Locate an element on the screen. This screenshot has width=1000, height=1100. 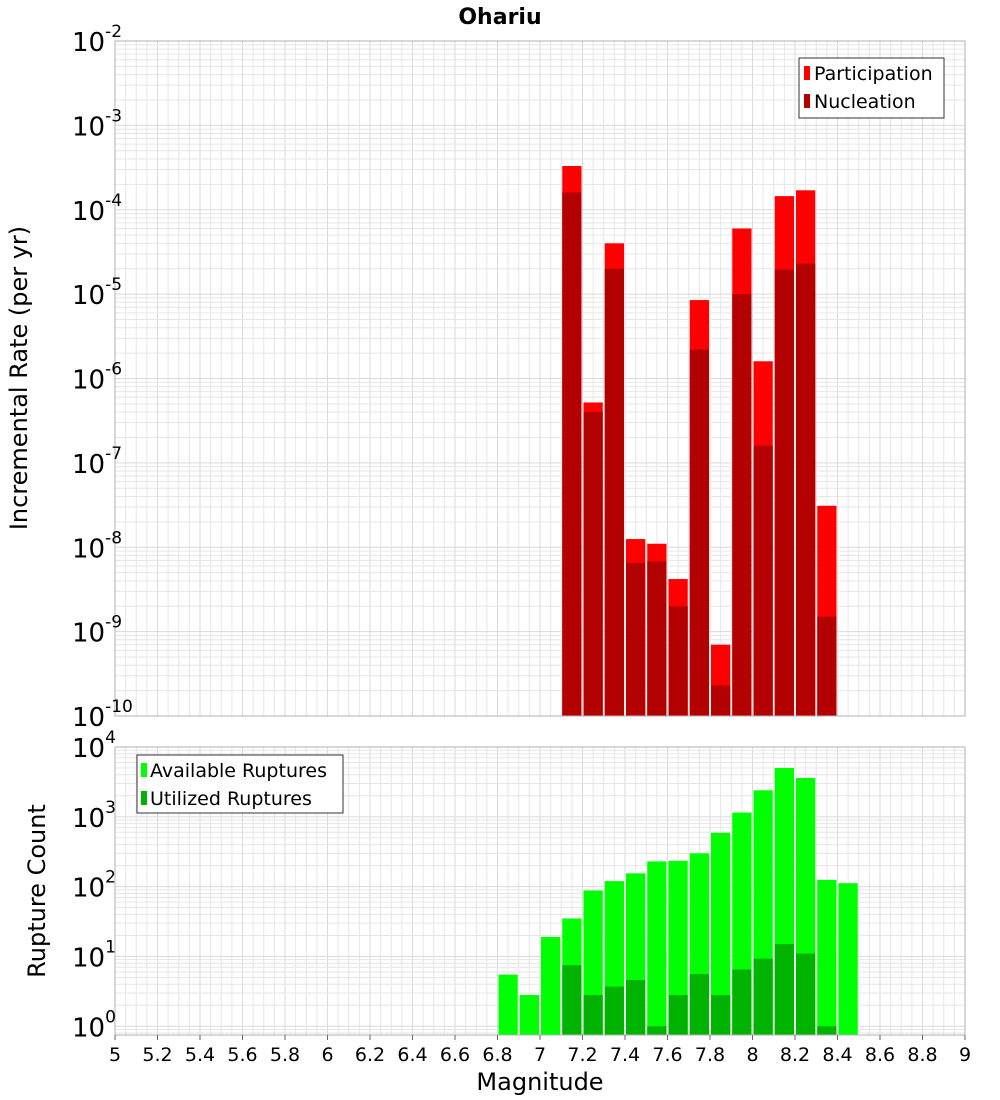
rate-y-tick-label: 10⁻² is located at coordinates (97, 40).